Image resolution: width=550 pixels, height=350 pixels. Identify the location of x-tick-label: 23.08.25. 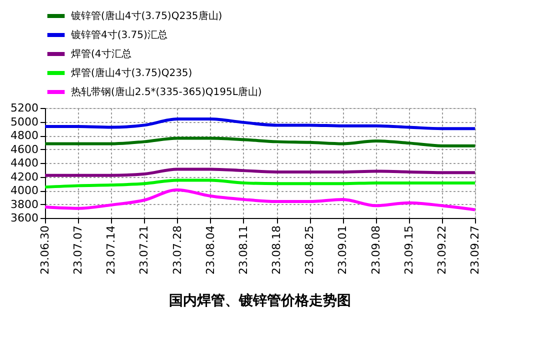
(309, 250).